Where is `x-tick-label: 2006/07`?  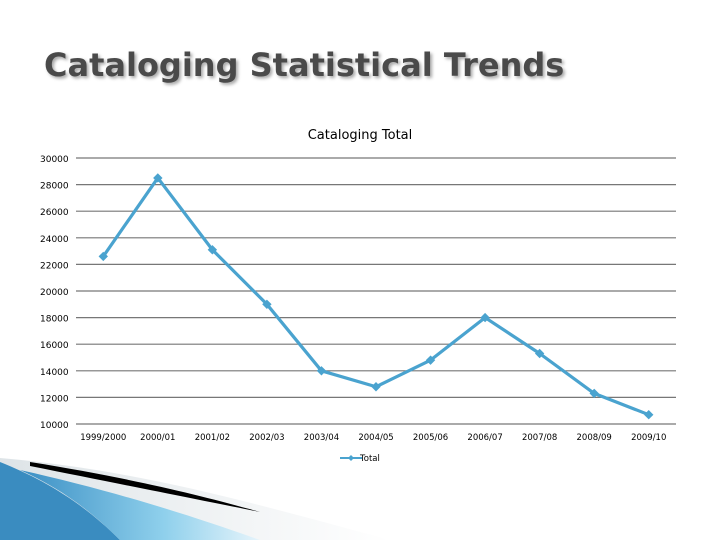 x-tick-label: 2006/07 is located at coordinates (484, 438).